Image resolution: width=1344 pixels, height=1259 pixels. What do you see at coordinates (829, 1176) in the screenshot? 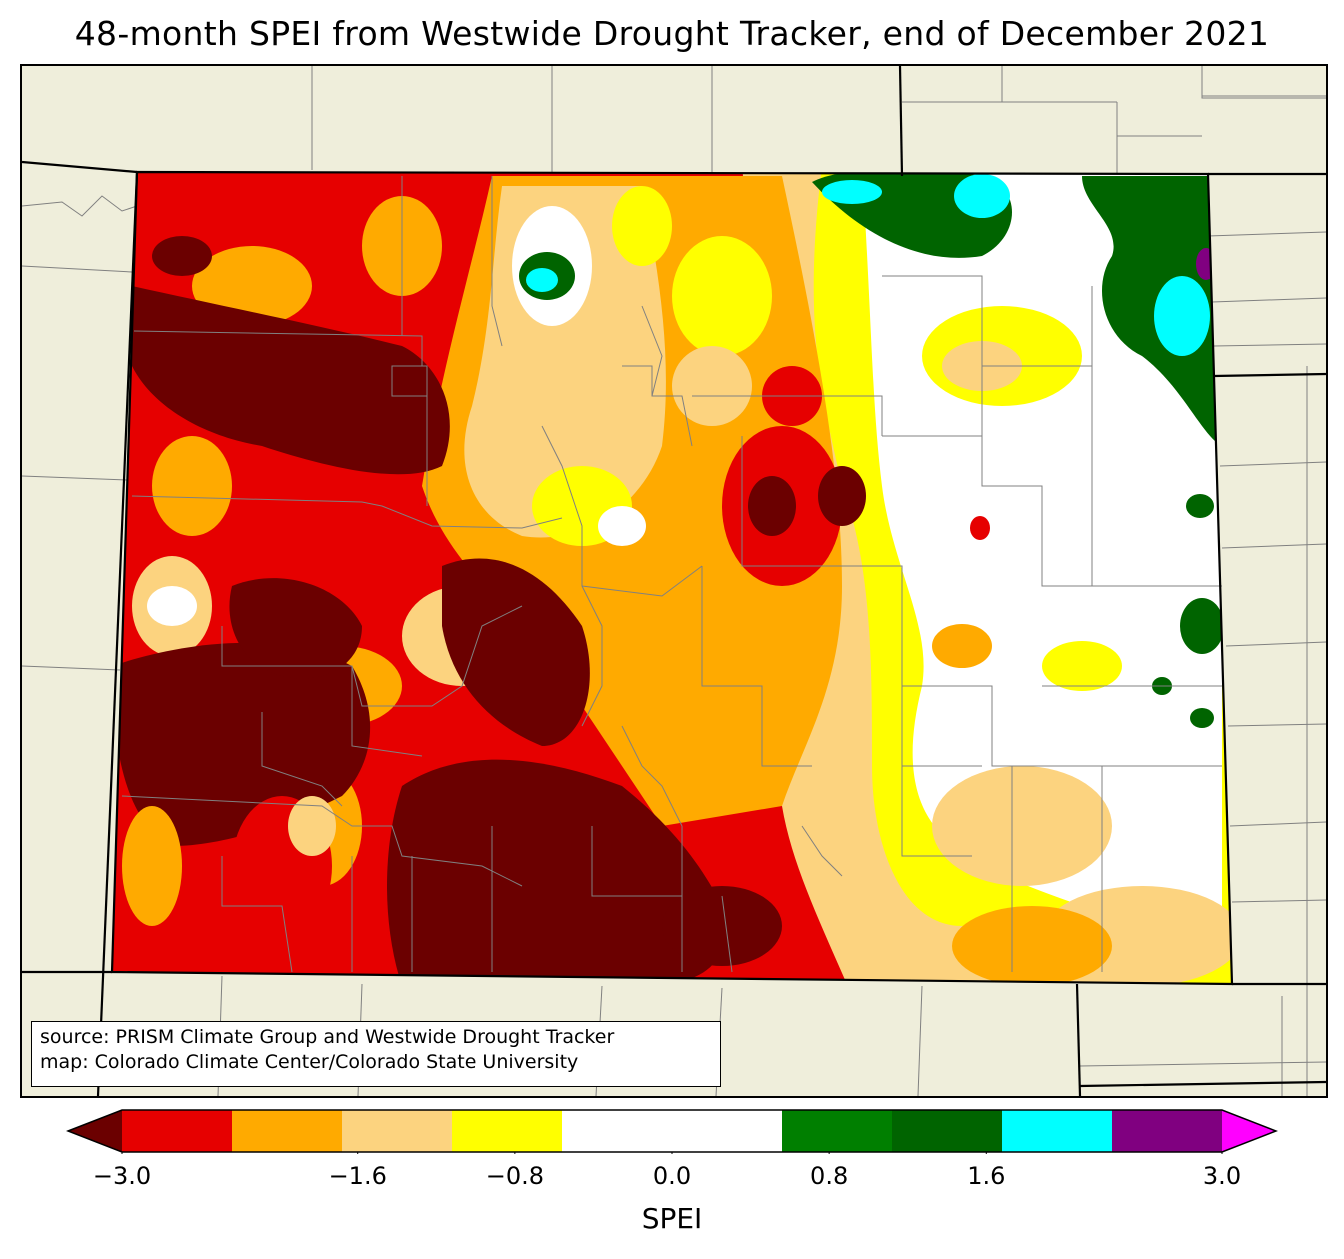
I see `colorbar-tick-label: 0.8` at bounding box center [829, 1176].